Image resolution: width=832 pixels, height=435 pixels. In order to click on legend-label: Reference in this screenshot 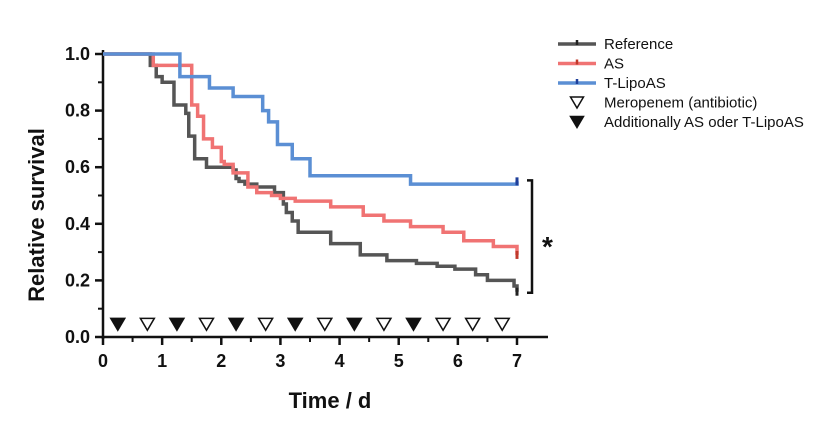, I will do `click(638, 44)`.